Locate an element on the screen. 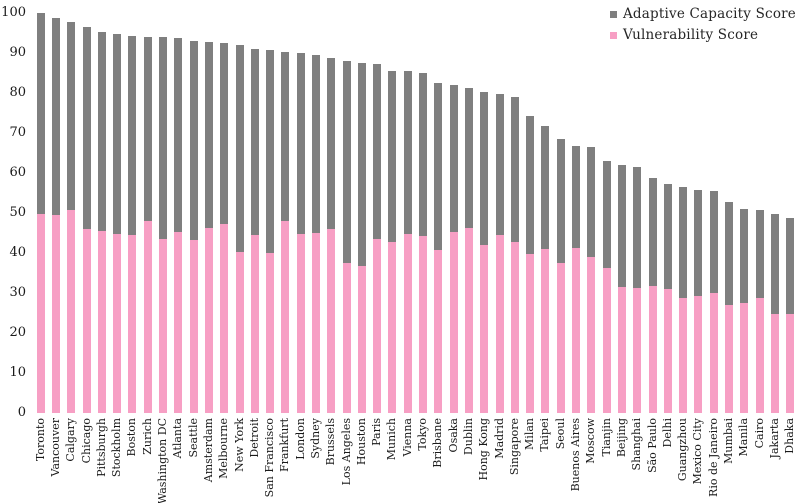 The image size is (800, 503). bar-slot: Stockholm is located at coordinates (116, 244).